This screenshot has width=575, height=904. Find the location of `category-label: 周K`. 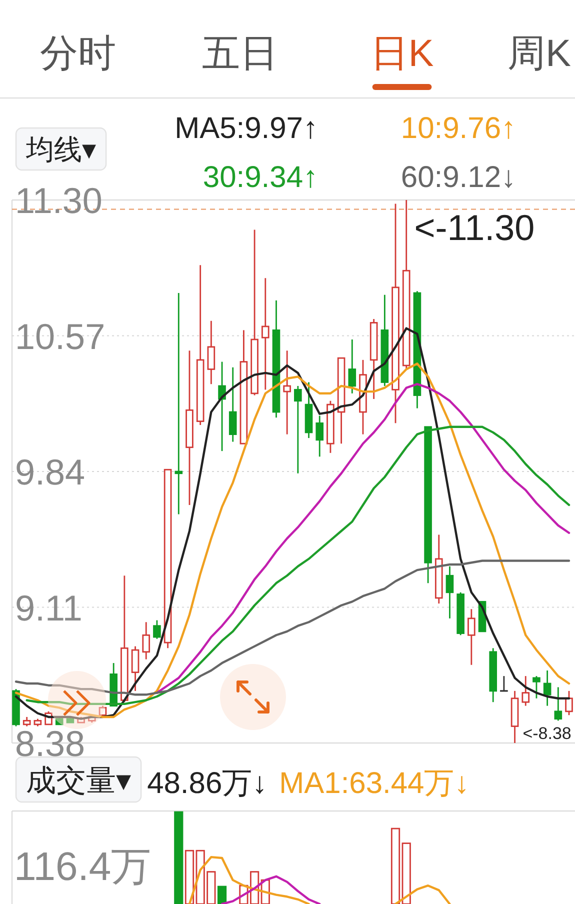

category-label: 周K is located at coordinates (539, 54).